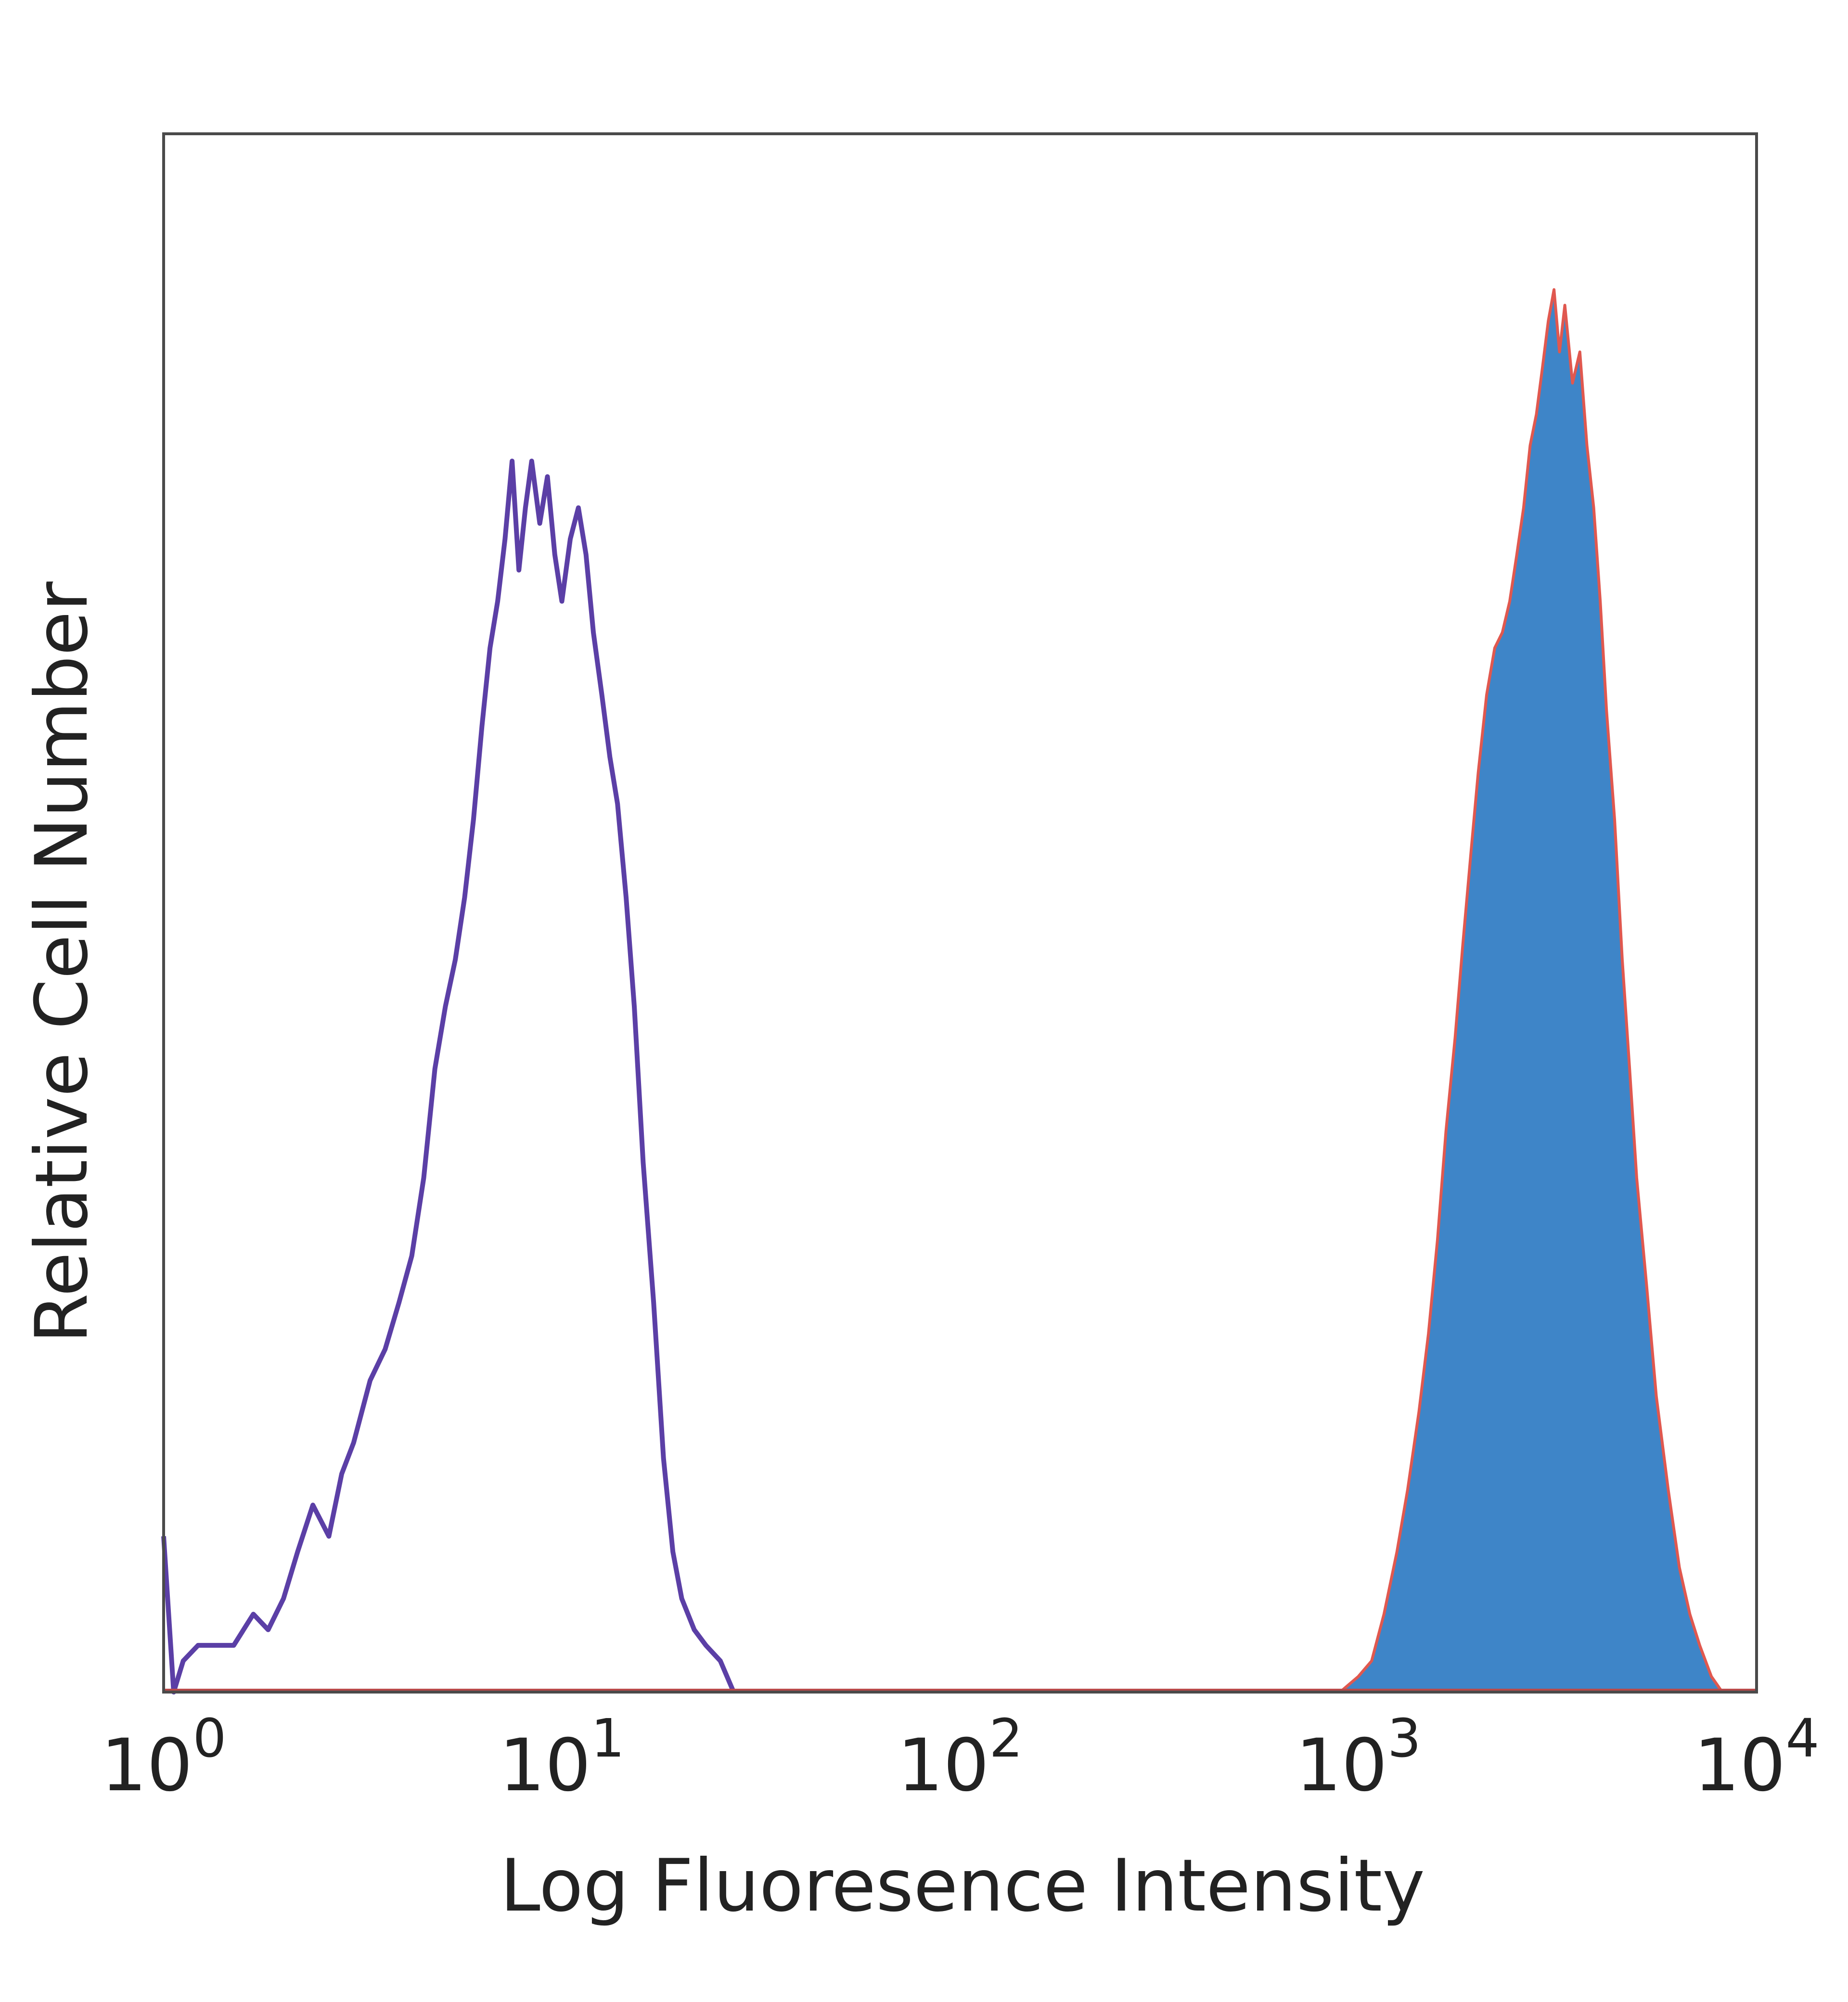  What do you see at coordinates (1757, 1757) in the screenshot?
I see `x-tick-label-4: 10⁴` at bounding box center [1757, 1757].